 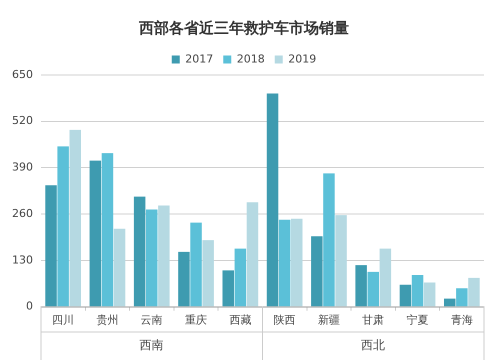 What do you see at coordinates (199, 59) in the screenshot?
I see `legend-label: 2017` at bounding box center [199, 59].